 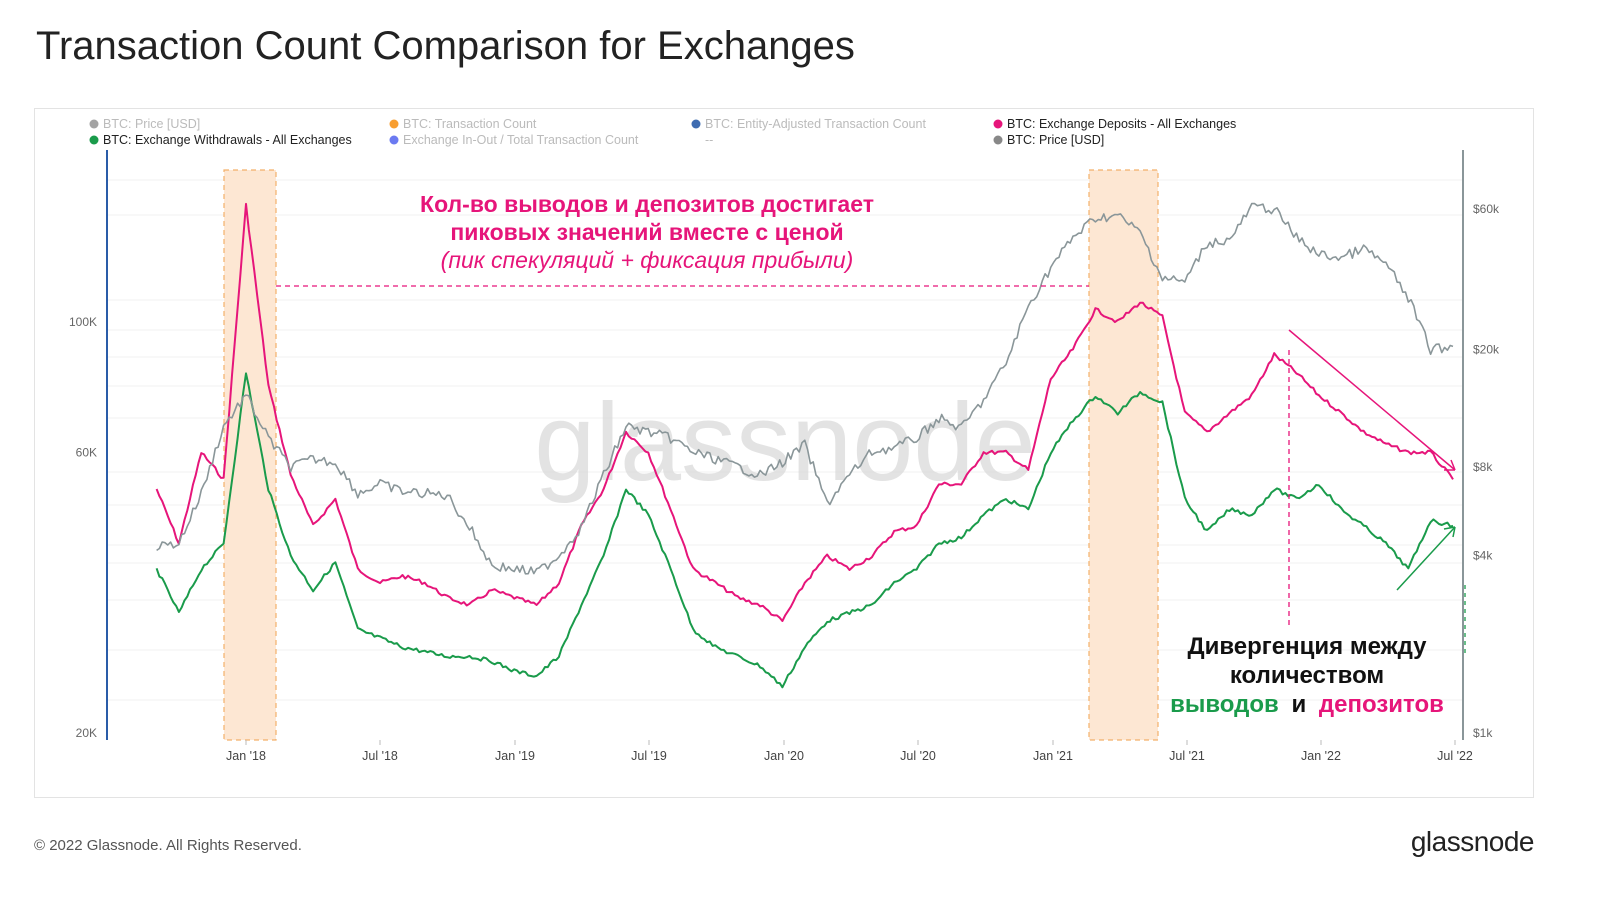 What do you see at coordinates (83, 322) in the screenshot?
I see `y-left-tick-label: 100K` at bounding box center [83, 322].